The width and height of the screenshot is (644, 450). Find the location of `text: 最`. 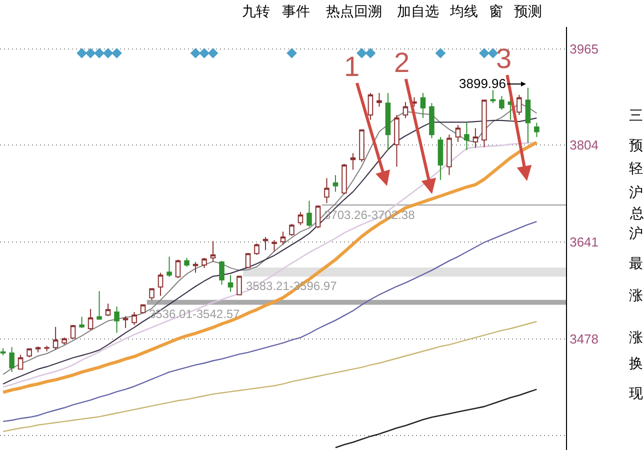

text: 最 is located at coordinates (636, 263).